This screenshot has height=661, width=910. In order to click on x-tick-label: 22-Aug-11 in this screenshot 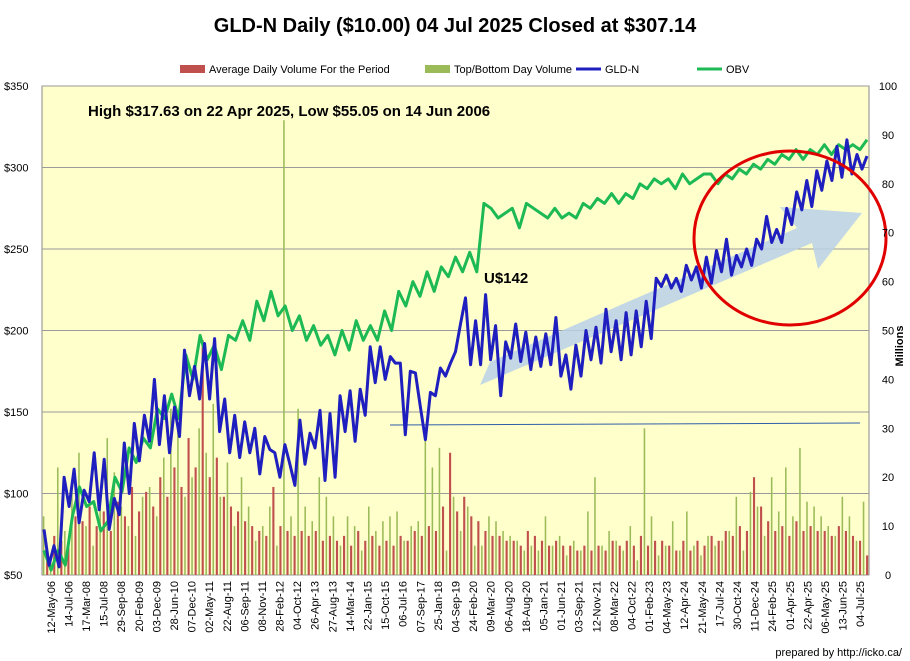, I will do `click(228, 606)`.